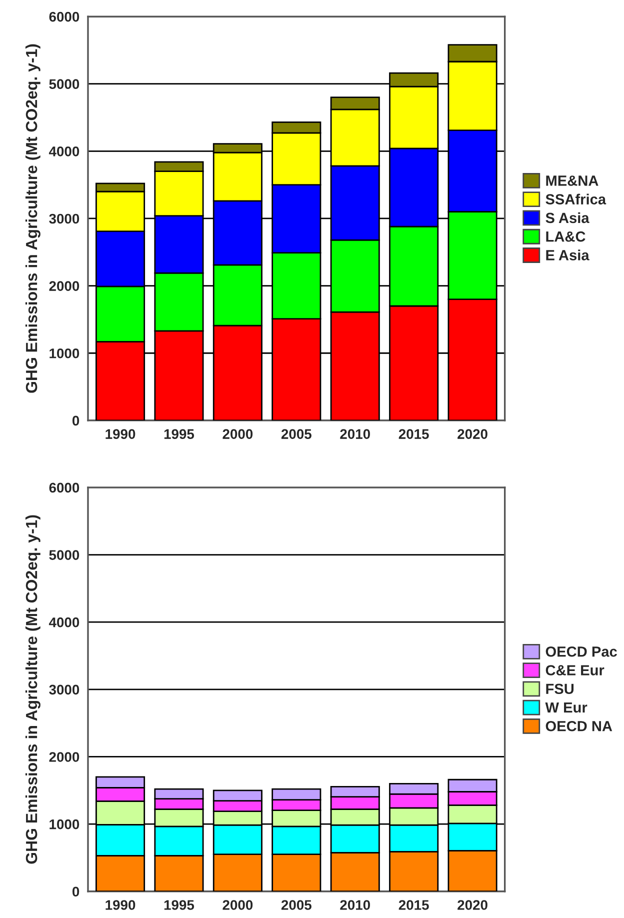 The height and width of the screenshot is (918, 624). I want to click on legend-label: OECD NA, so click(579, 726).